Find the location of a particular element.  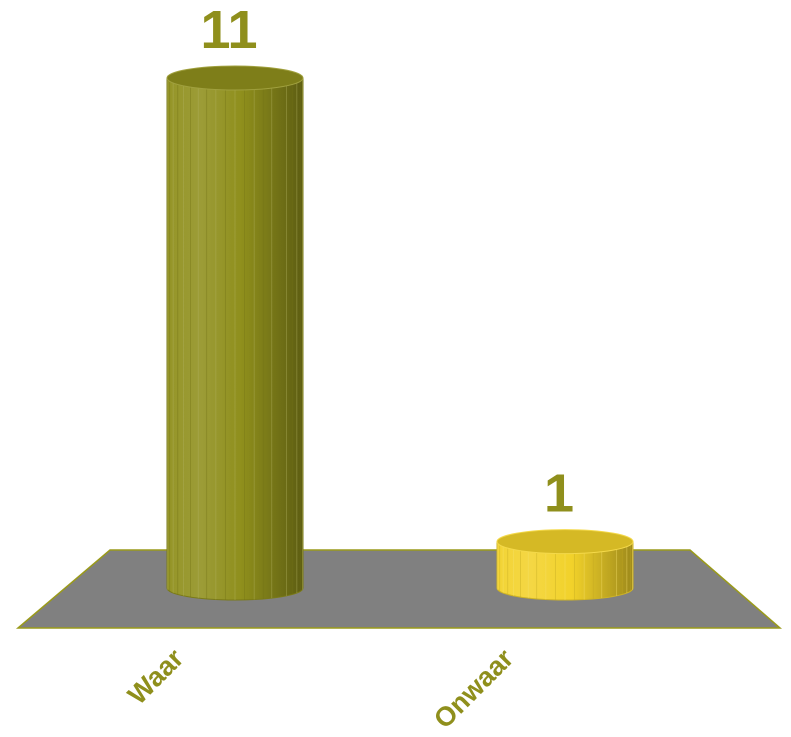

tick-label-onwaar: Onwaar is located at coordinates (474, 687).